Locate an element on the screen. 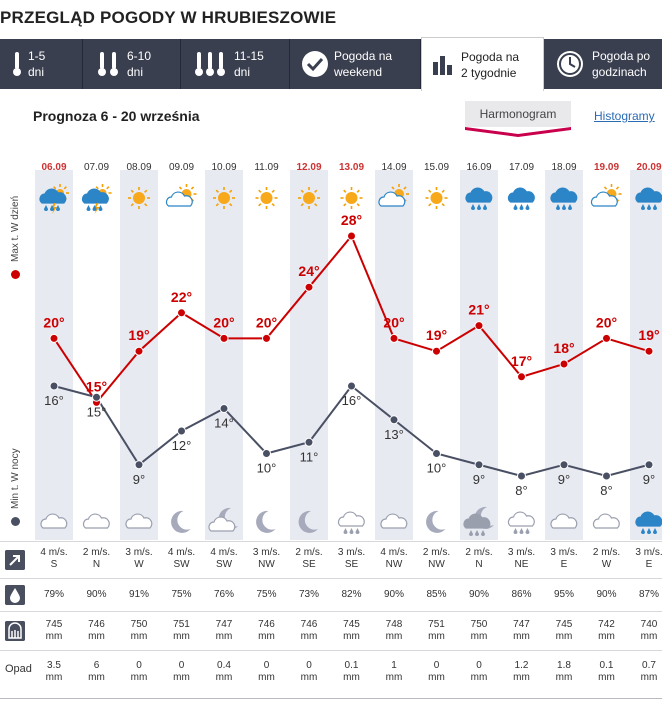  date-label: 10.09 is located at coordinates (223, 167).